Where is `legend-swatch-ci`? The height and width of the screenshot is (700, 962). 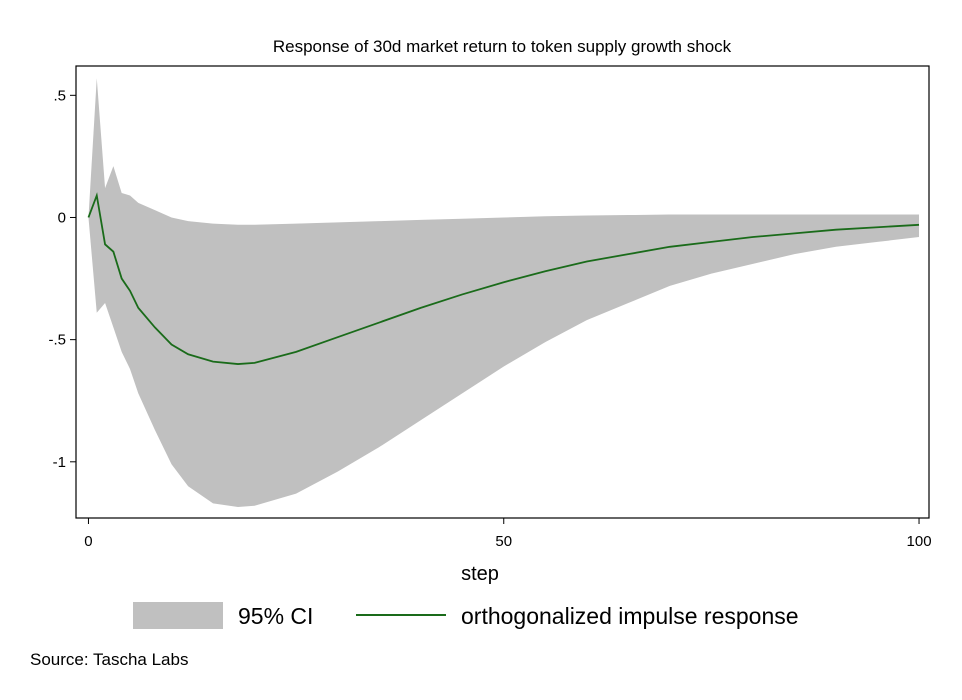 legend-swatch-ci is located at coordinates (178, 615).